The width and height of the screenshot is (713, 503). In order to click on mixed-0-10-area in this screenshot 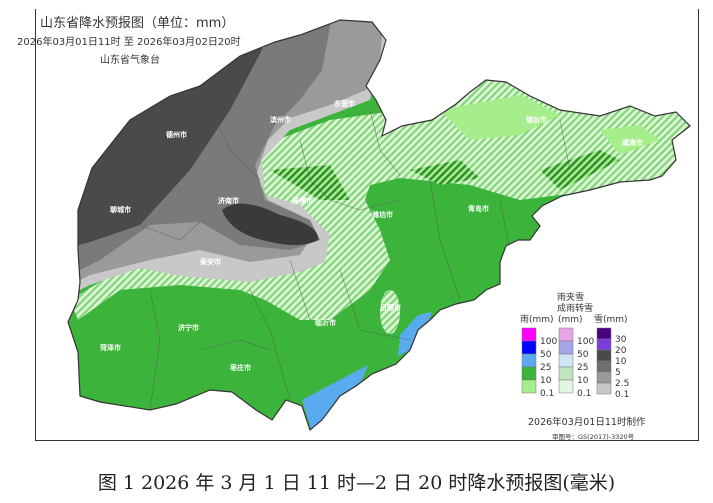, I will do `click(390, 312)`.